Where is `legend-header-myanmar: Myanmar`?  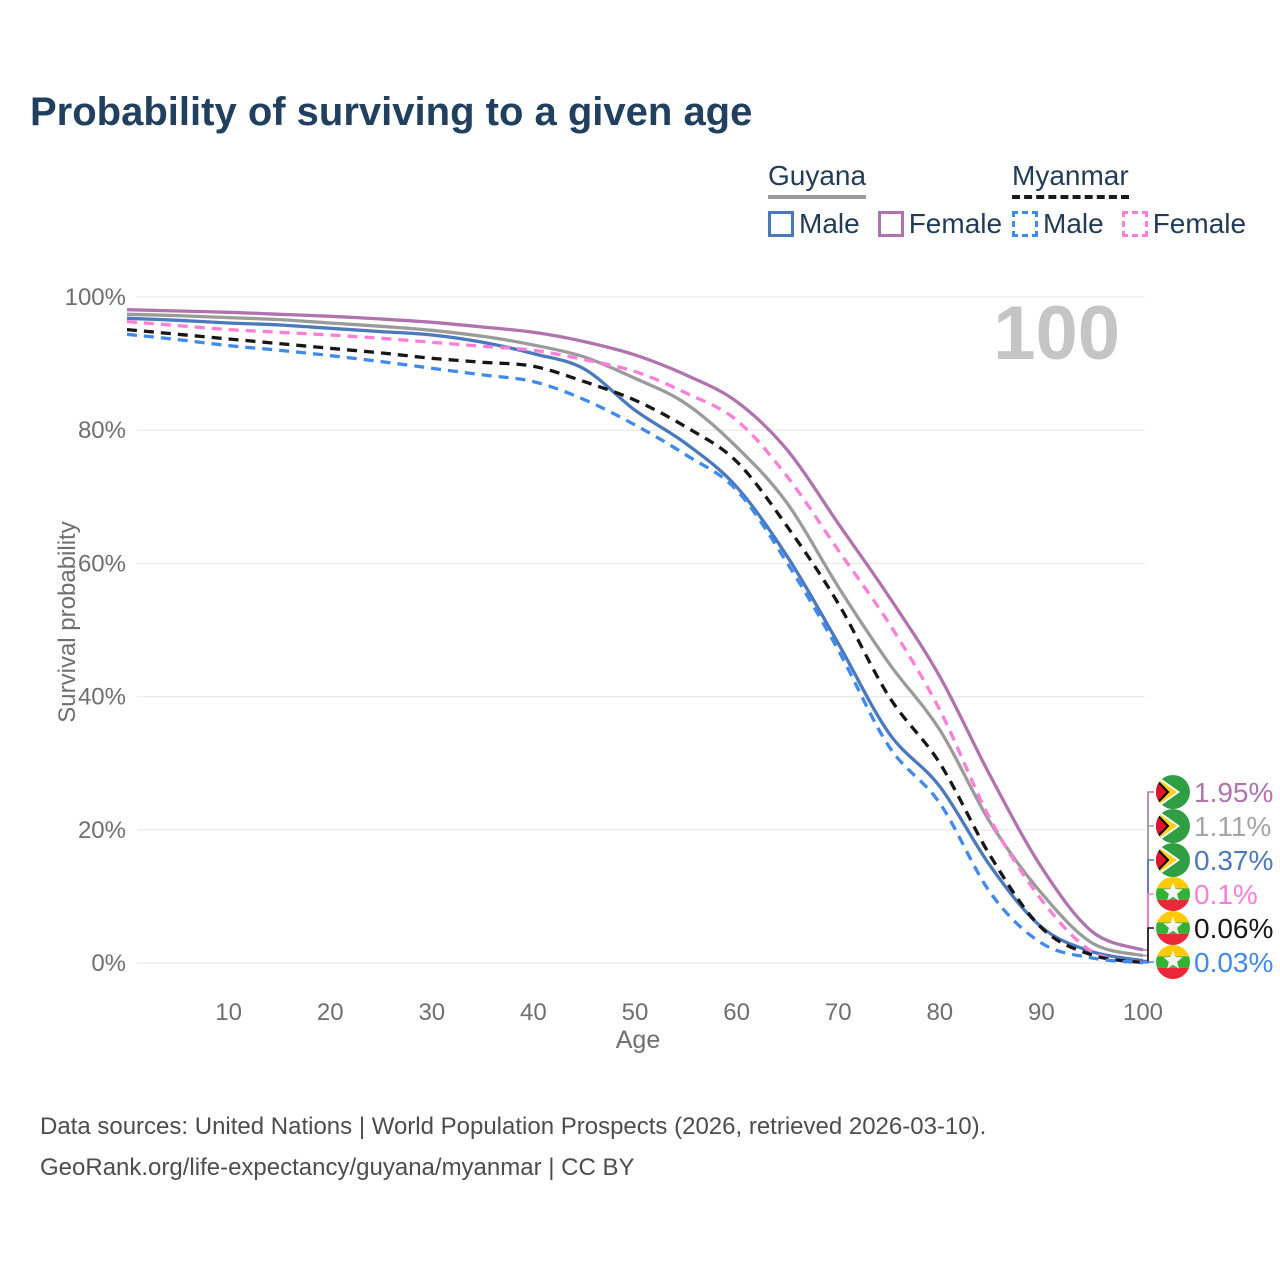 legend-header-myanmar: Myanmar is located at coordinates (1070, 179).